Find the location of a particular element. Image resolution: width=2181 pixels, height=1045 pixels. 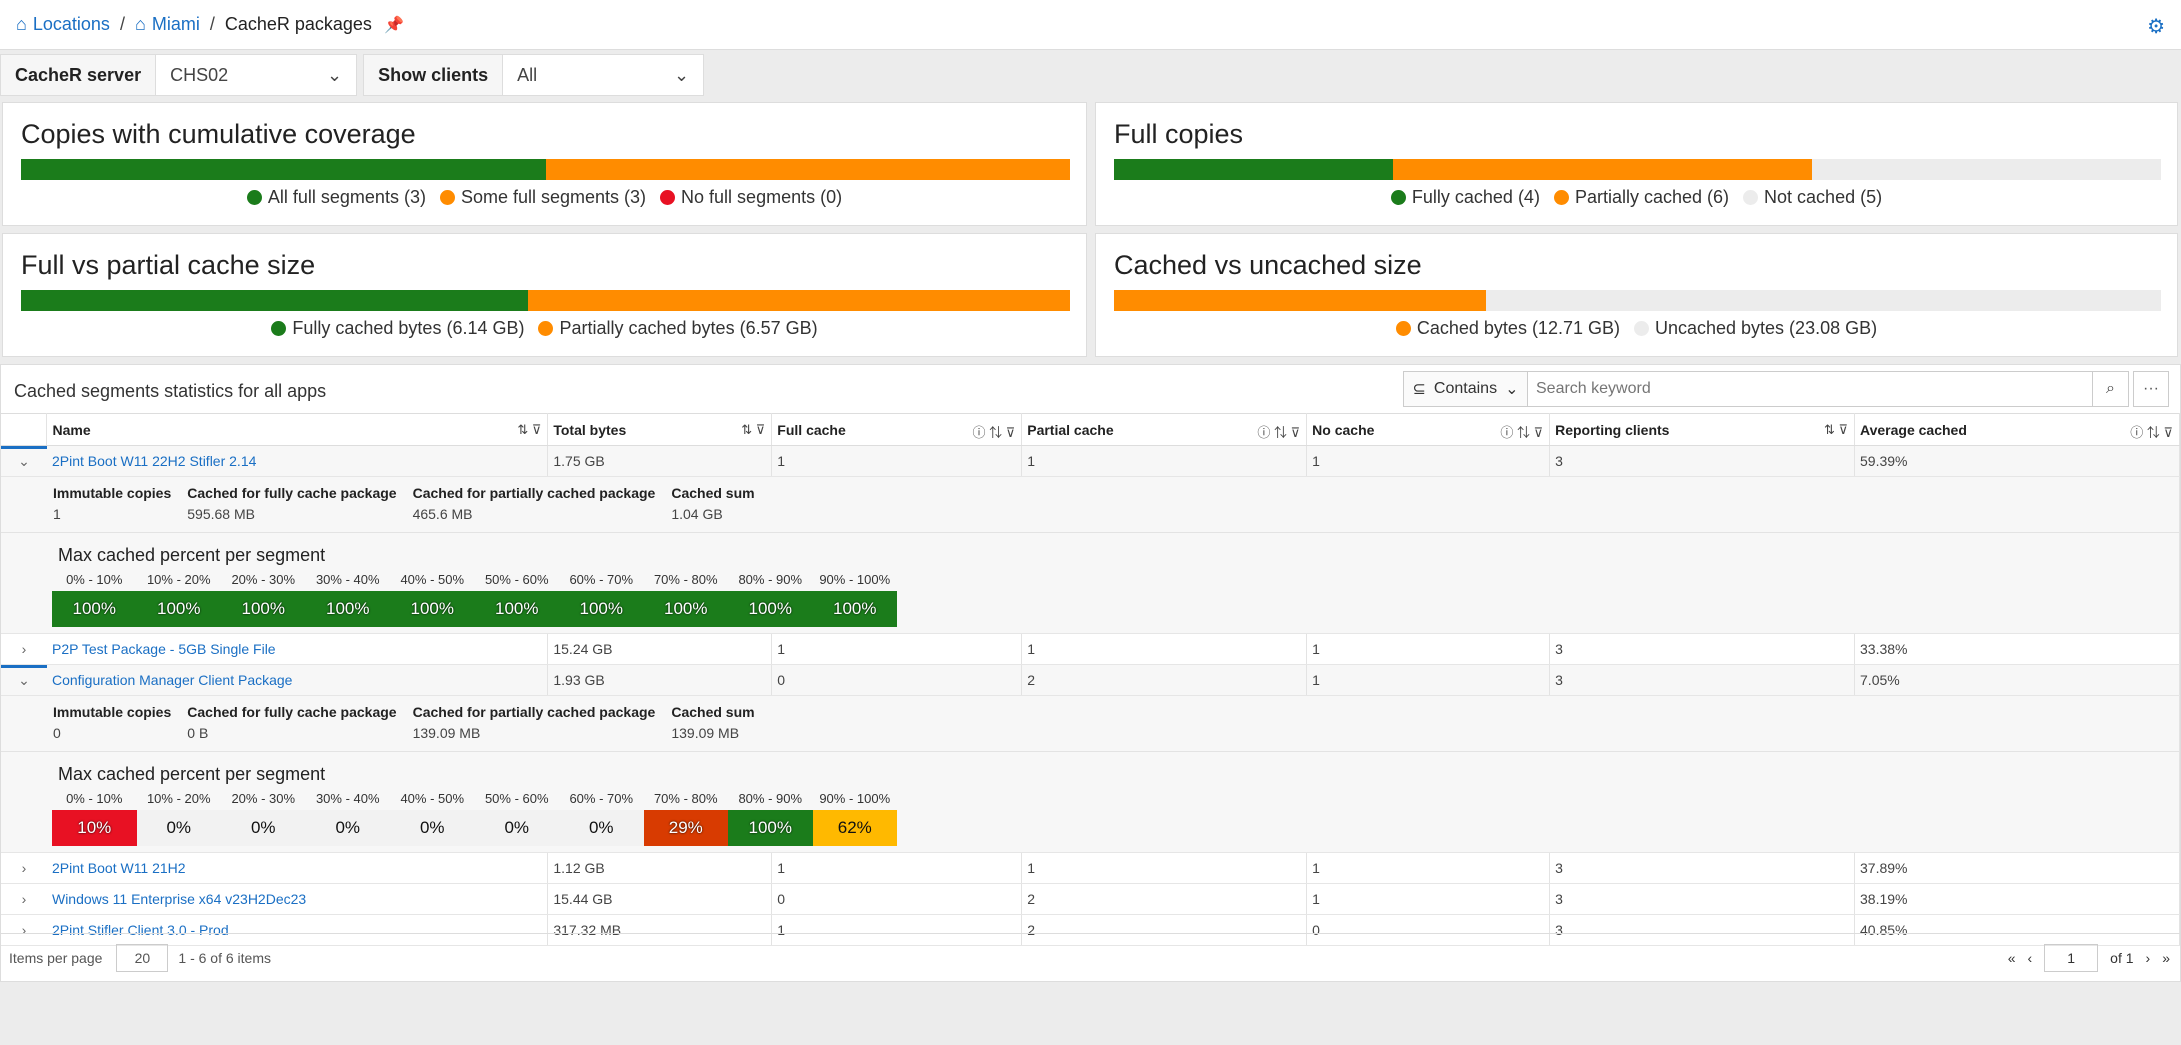

column-header: Total bytes ⇅ ⊽ is located at coordinates (660, 429).